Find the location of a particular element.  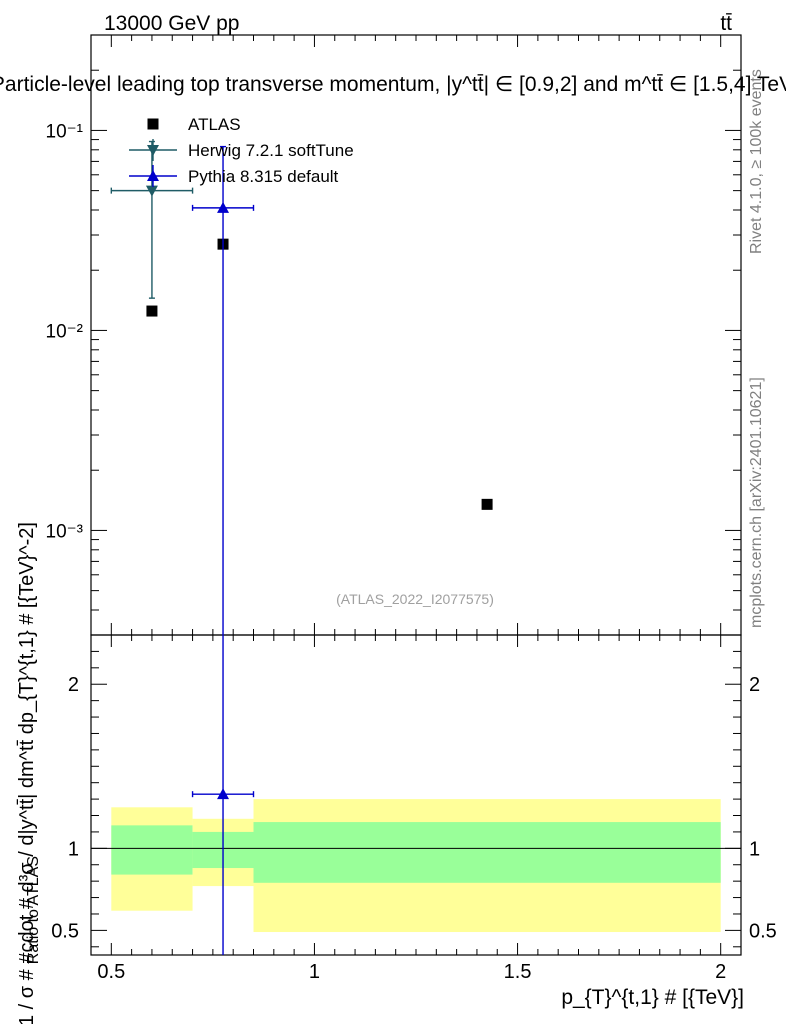

ratio-ytick-label-right: 1 is located at coordinates (754, 849).